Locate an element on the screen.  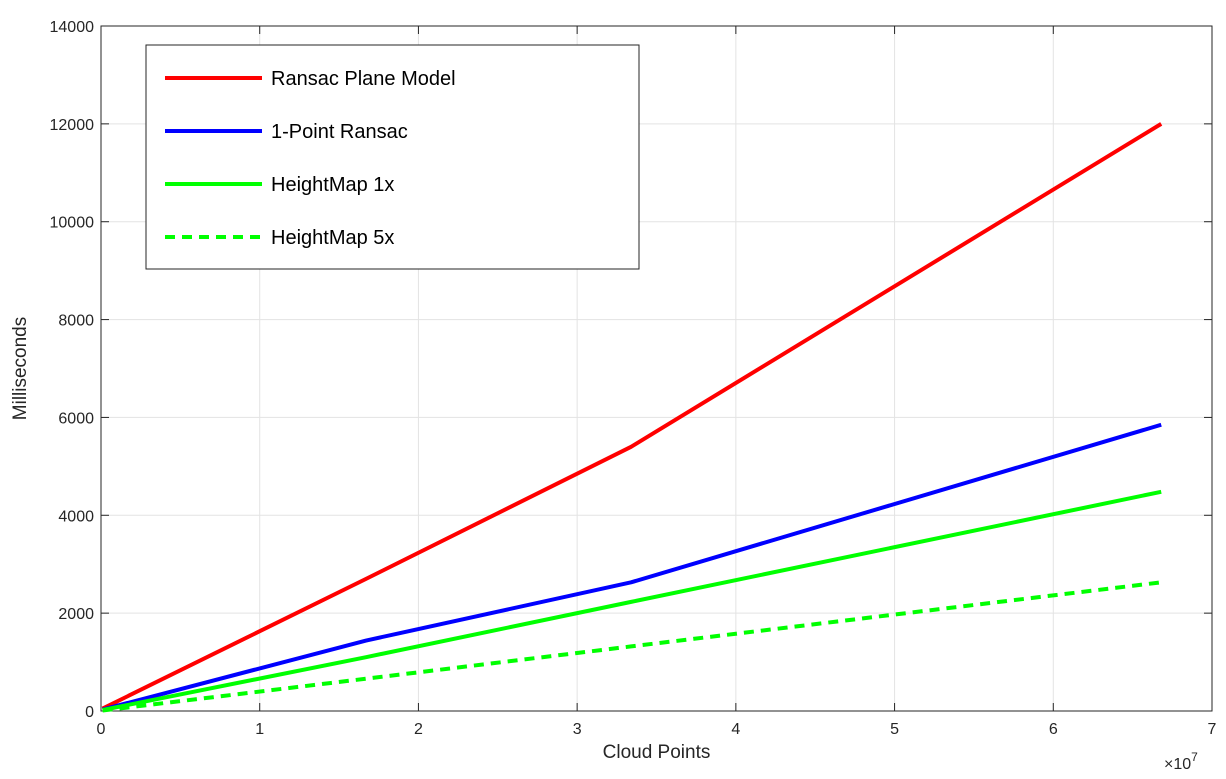
x-tick-label: 6 is located at coordinates (1053, 729).